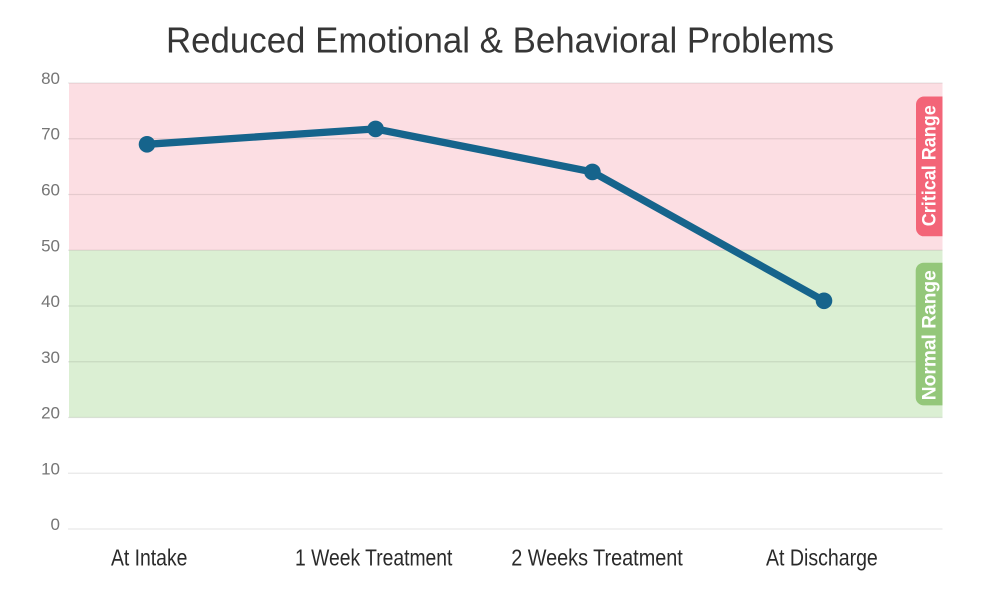  Describe the element at coordinates (930, 165) in the screenshot. I see `svg-text: Critical Range` at that location.